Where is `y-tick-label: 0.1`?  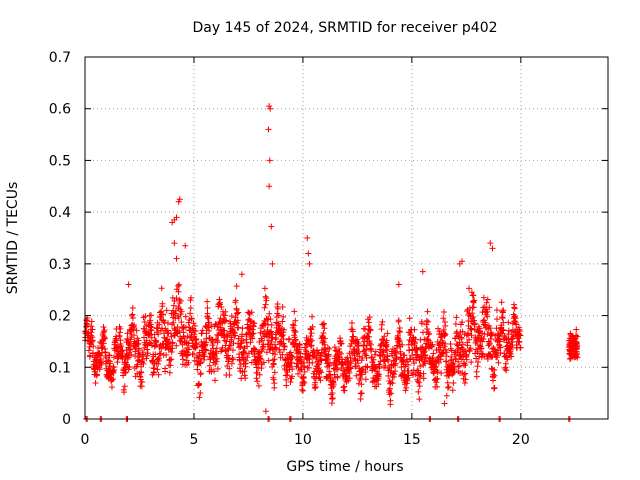 y-tick-label: 0.1 is located at coordinates (60, 368).